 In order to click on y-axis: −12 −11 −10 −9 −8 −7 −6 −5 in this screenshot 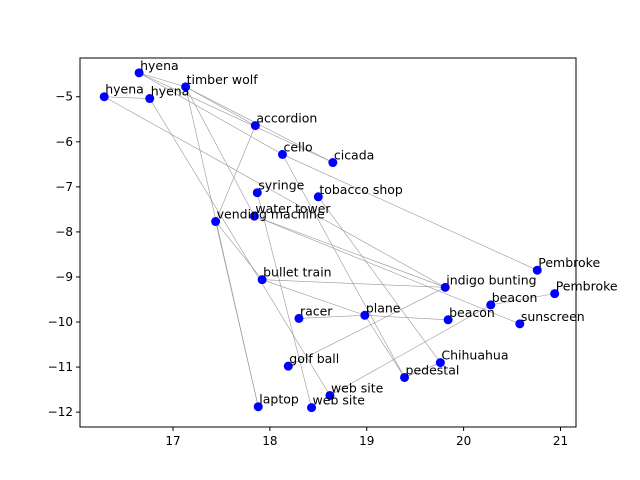, I will do `click(64, 254)`.